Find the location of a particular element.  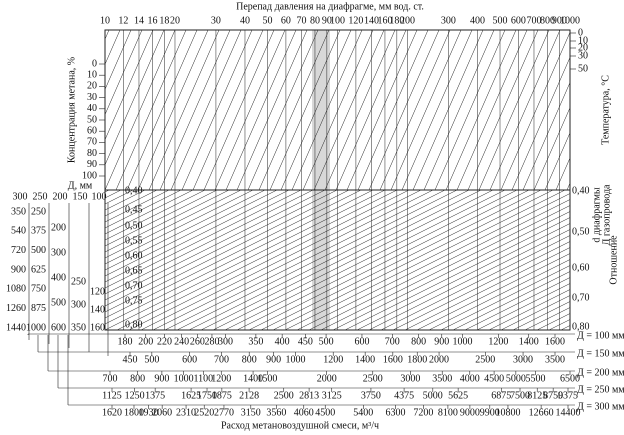

column-value: 625 is located at coordinates (38, 269).